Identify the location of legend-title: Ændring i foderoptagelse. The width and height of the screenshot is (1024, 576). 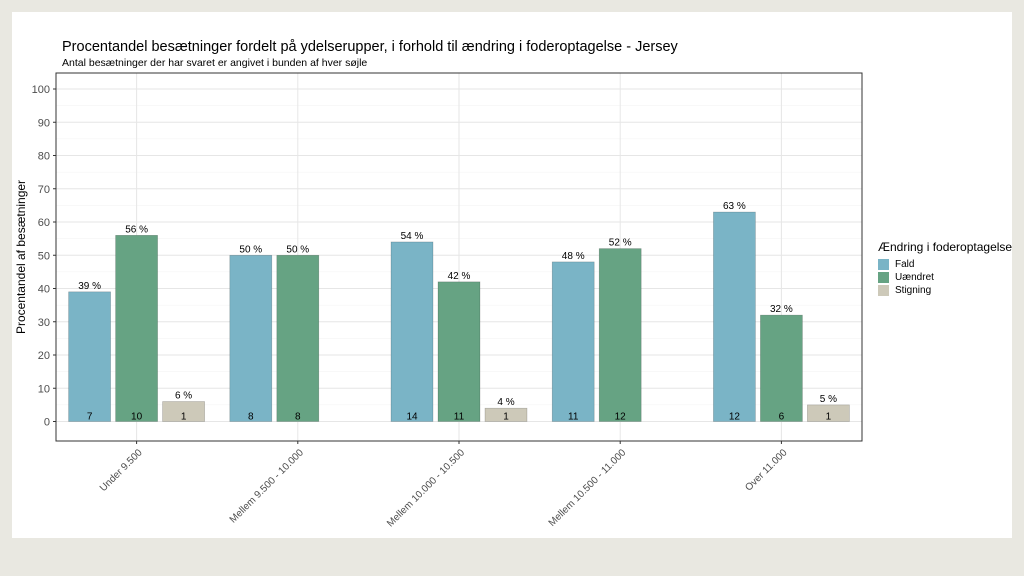
(945, 247).